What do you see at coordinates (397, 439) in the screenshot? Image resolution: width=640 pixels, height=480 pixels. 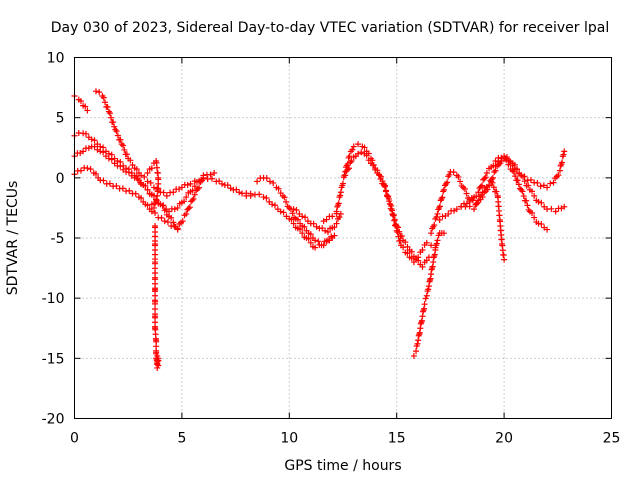 I see `x-tick-label: 15` at bounding box center [397, 439].